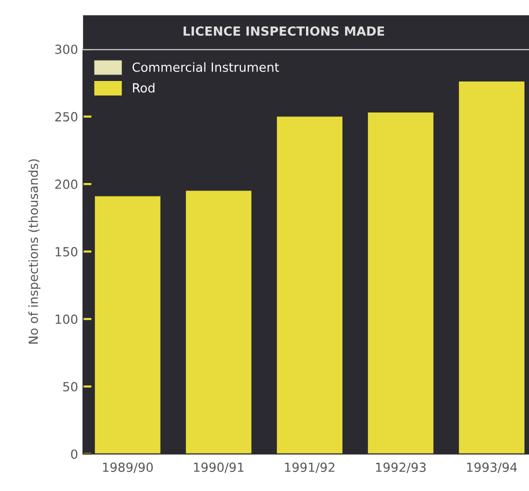 The height and width of the screenshot is (491, 529). What do you see at coordinates (206, 67) in the screenshot?
I see `legend-label: Commercial Instrument` at bounding box center [206, 67].